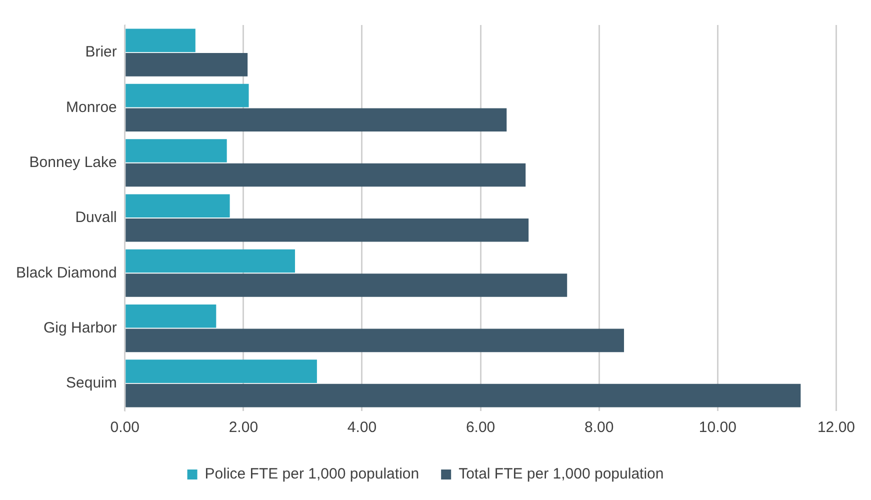  I want to click on x-tick-label: 4.00, so click(362, 427).